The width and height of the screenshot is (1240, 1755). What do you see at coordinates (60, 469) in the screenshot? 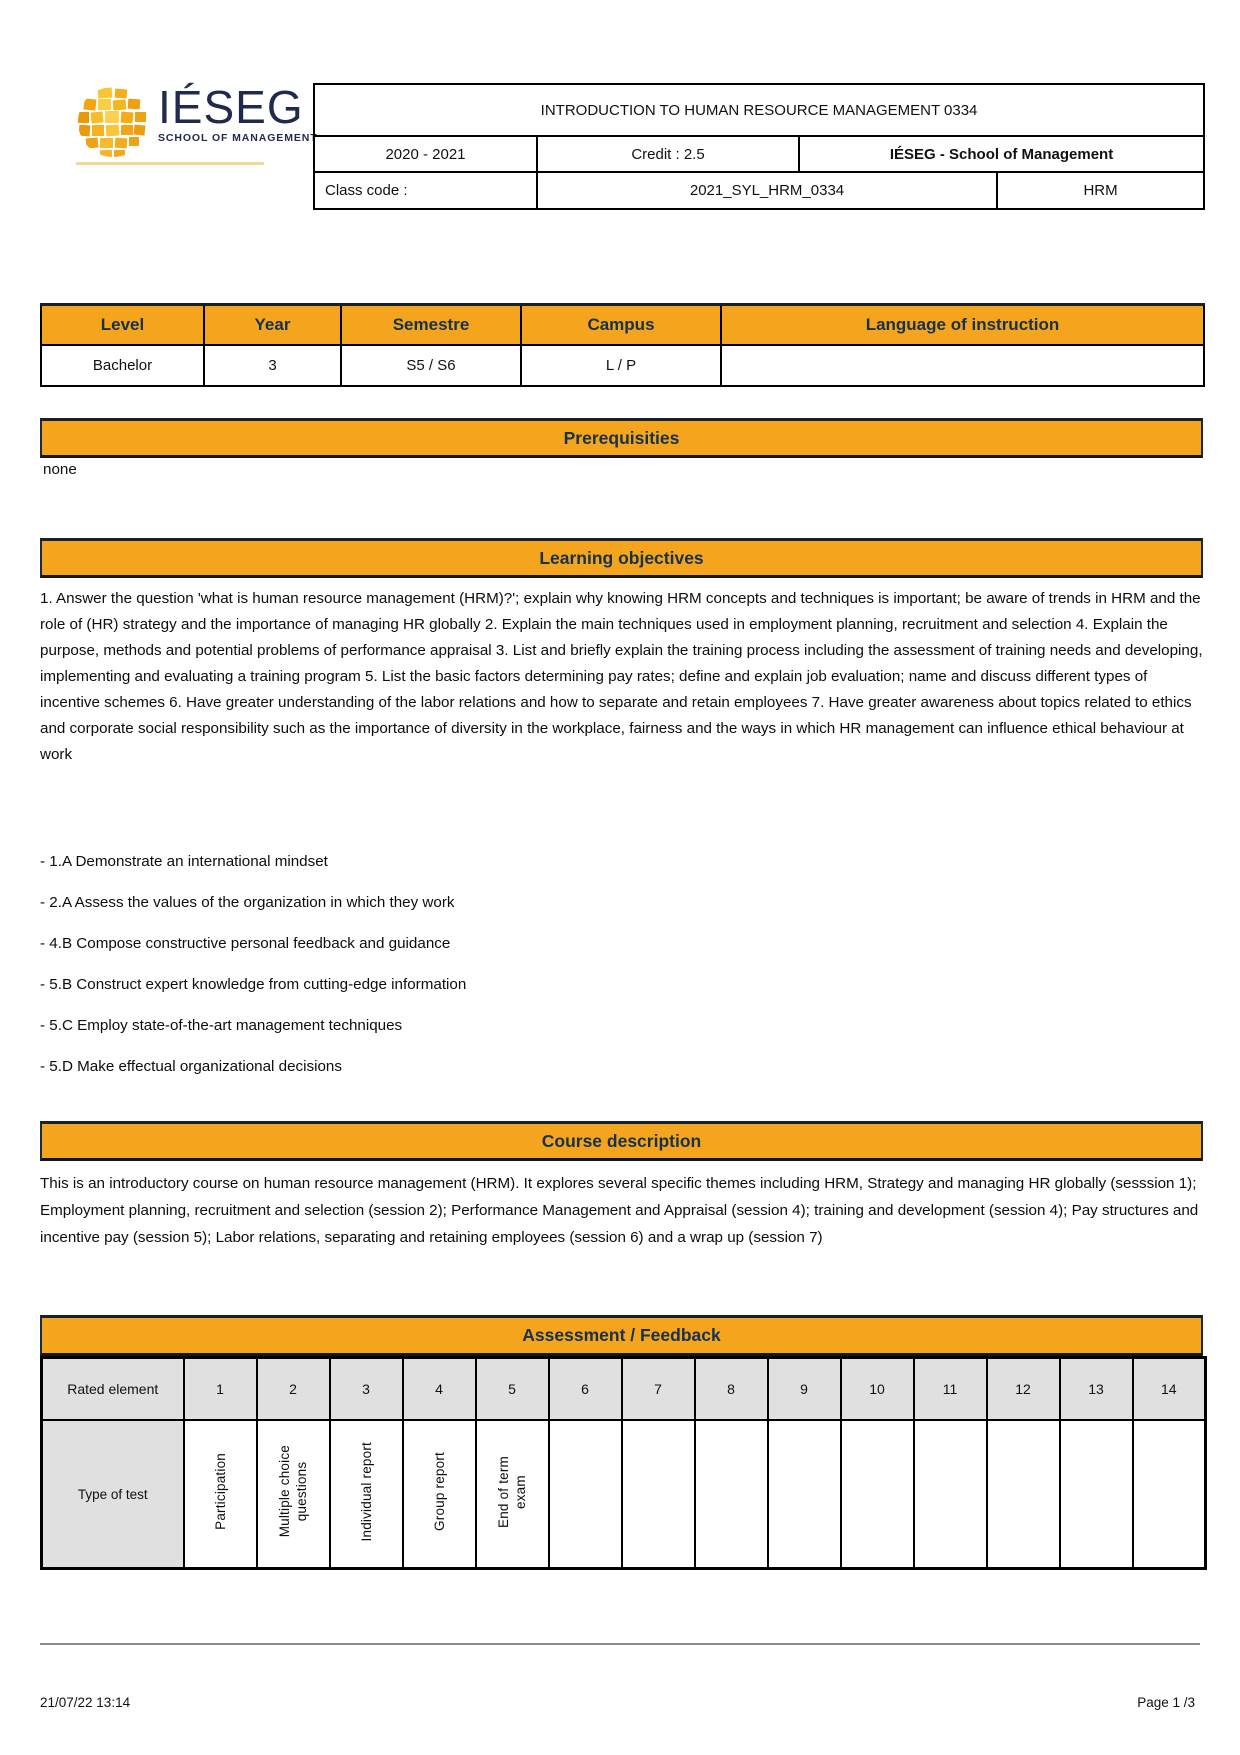
I see `prerequisites-content: none` at bounding box center [60, 469].